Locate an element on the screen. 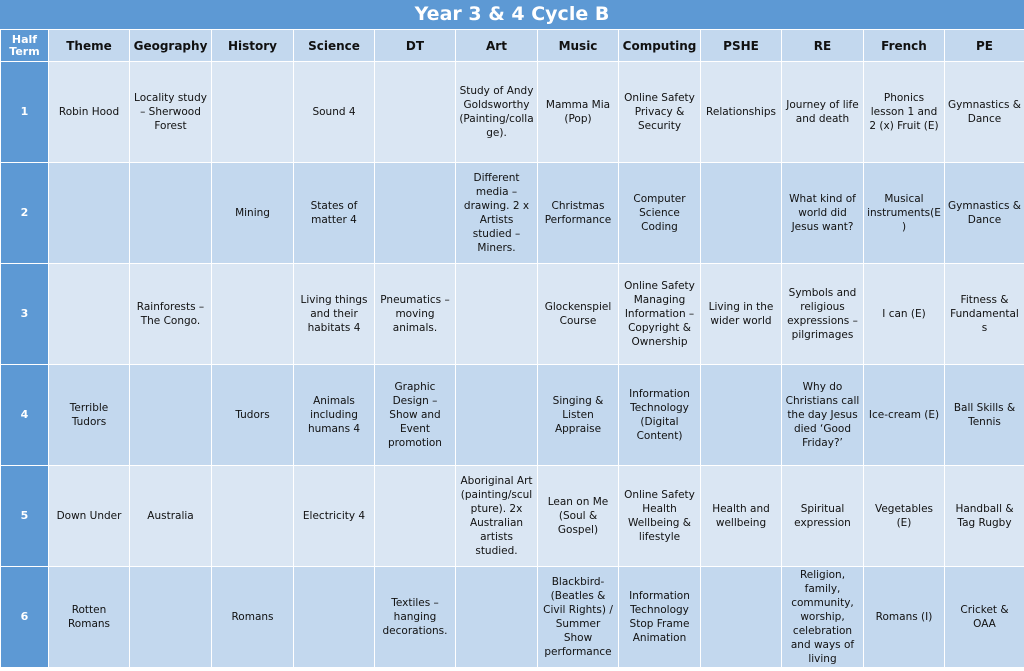  cell-history: Mining is located at coordinates (252, 213).